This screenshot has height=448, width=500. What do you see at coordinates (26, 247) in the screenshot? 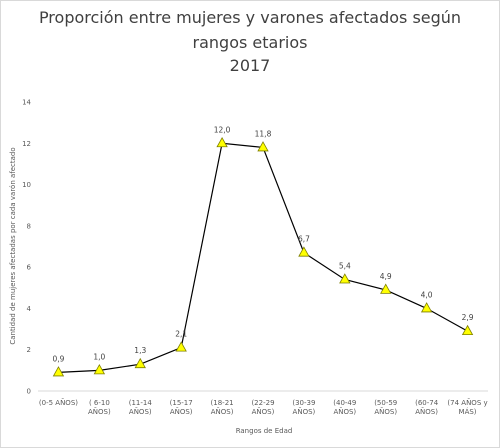
I see `y-axis-ticks: 0 2 4 6 8 10 12 14` at bounding box center [26, 247].